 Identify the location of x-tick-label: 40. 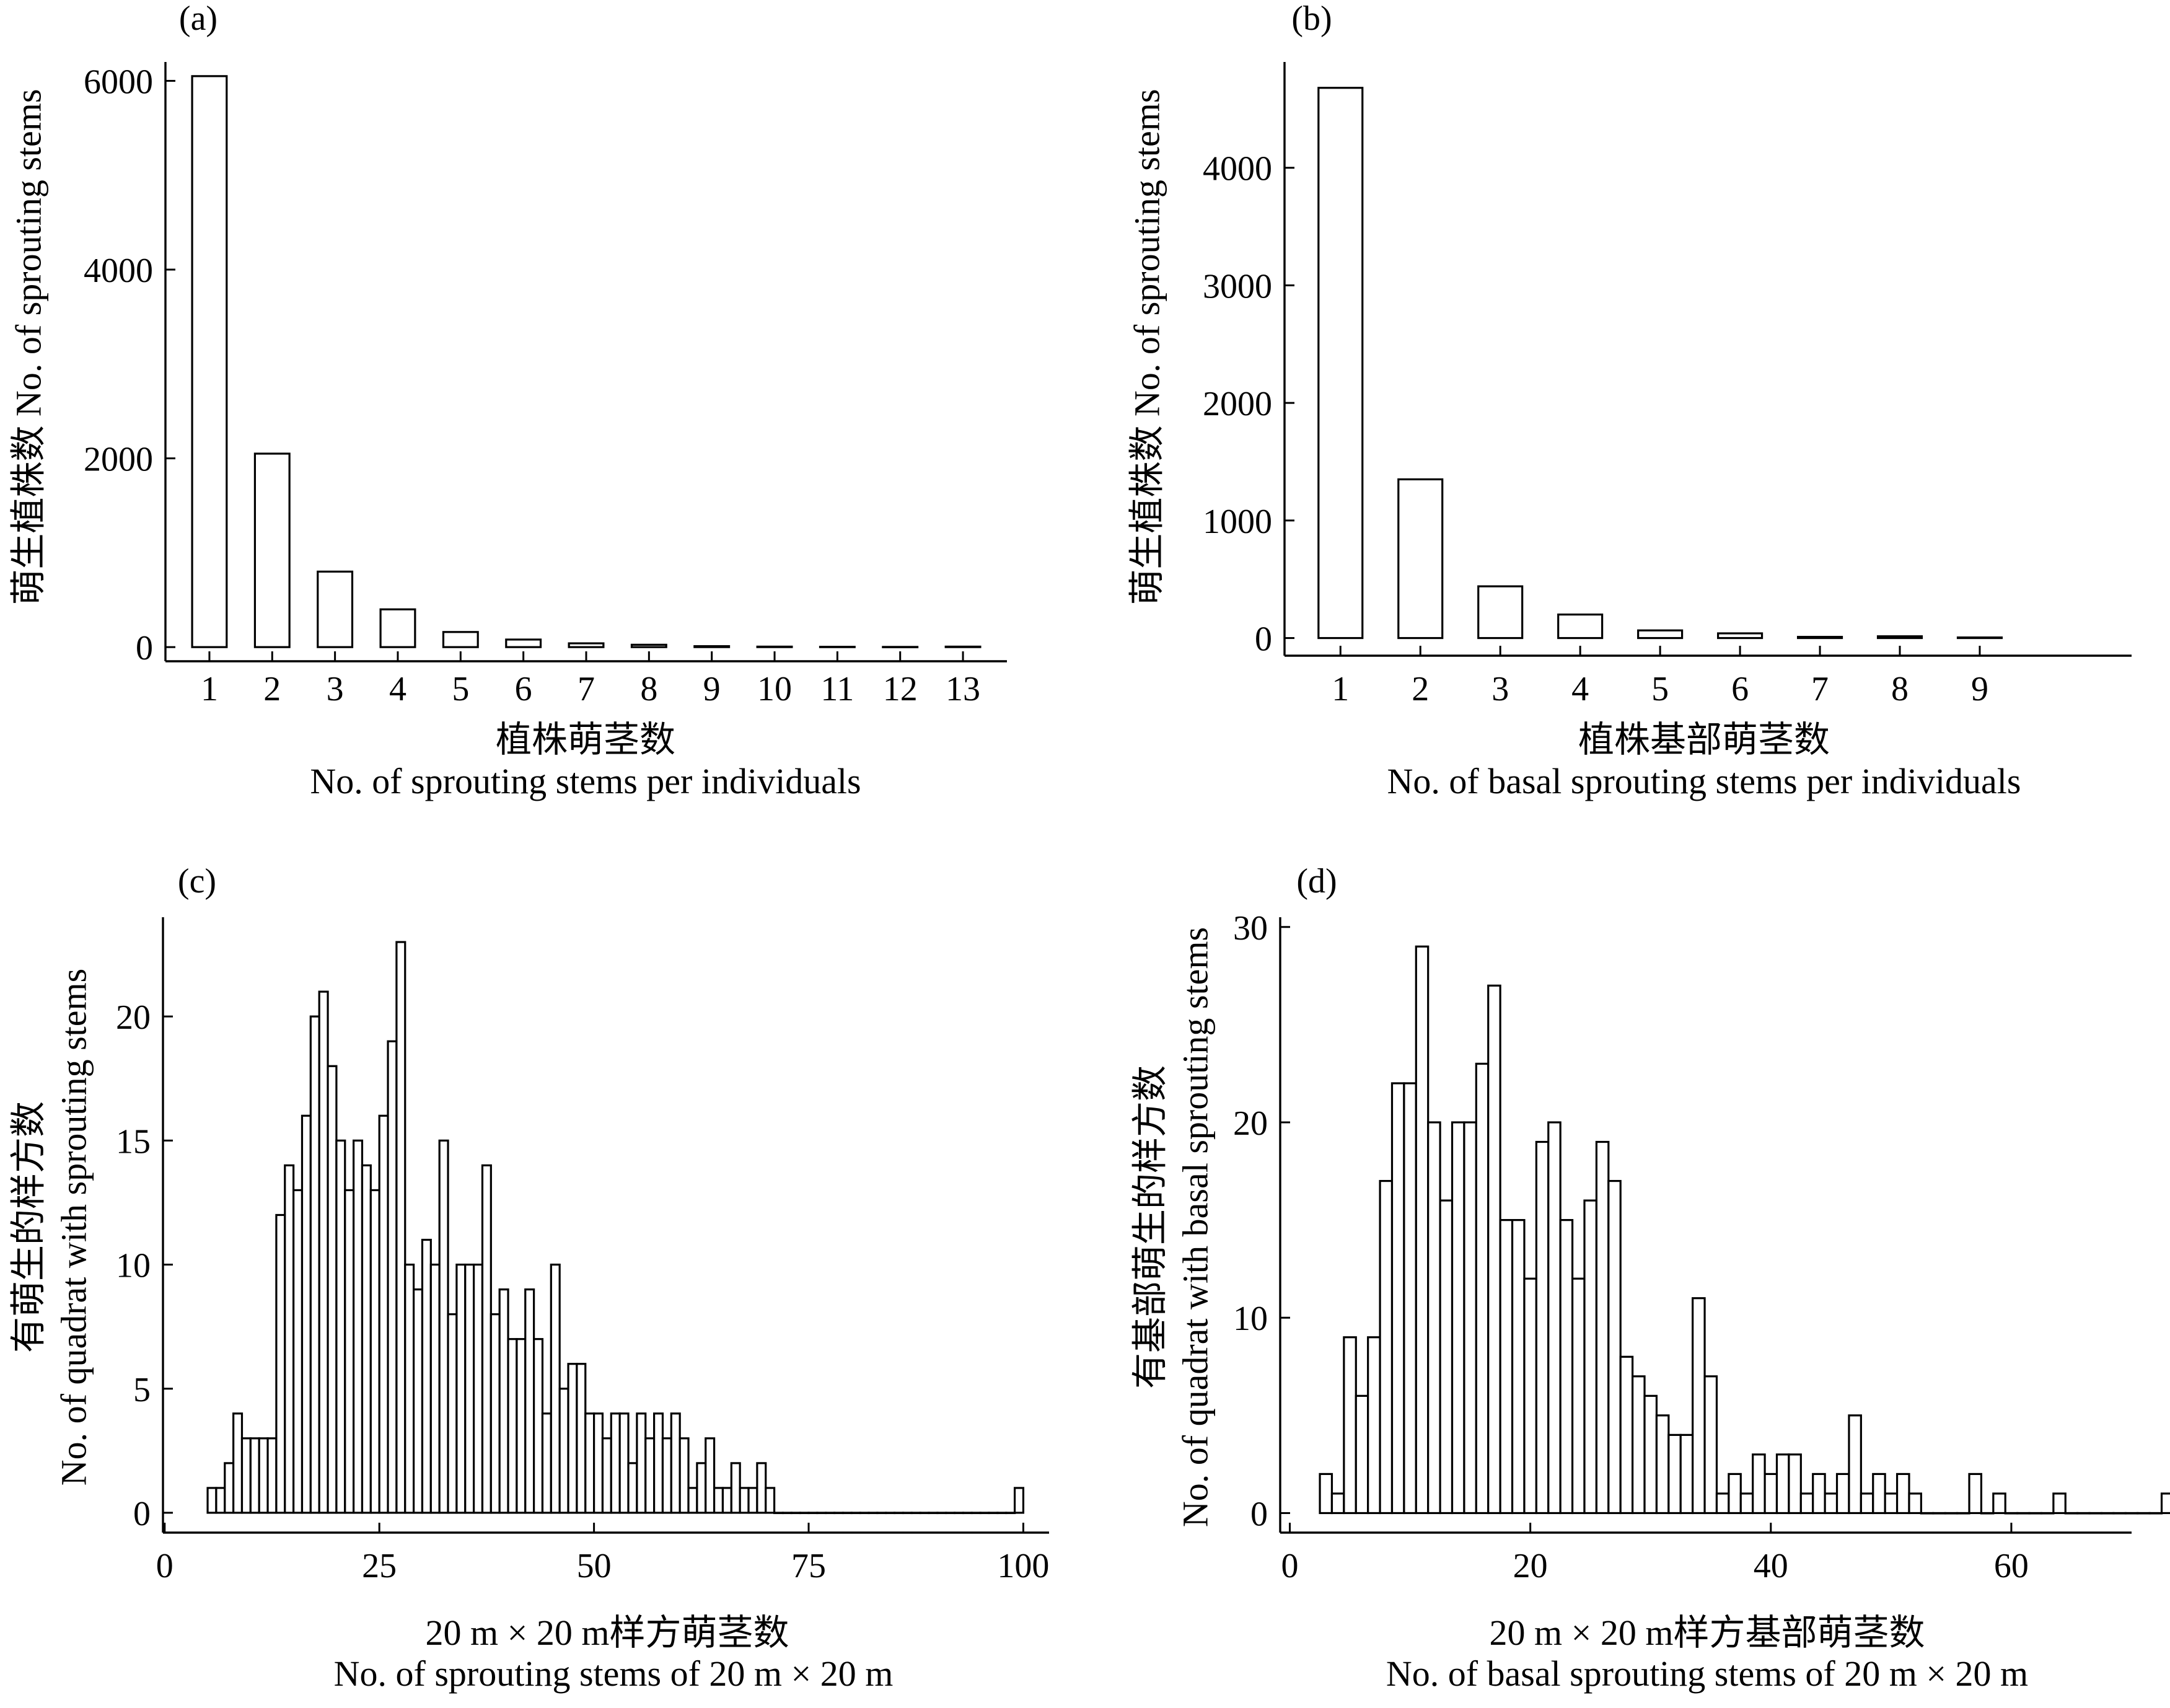
(1771, 1566).